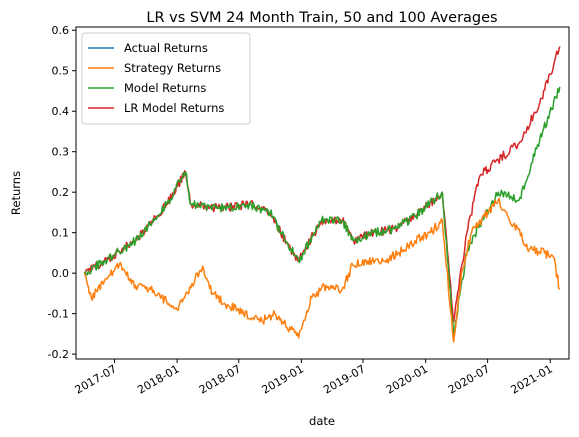 The height and width of the screenshot is (437, 579). Describe the element at coordinates (61, 71) in the screenshot. I see `y-tick-label: 0.5` at that location.